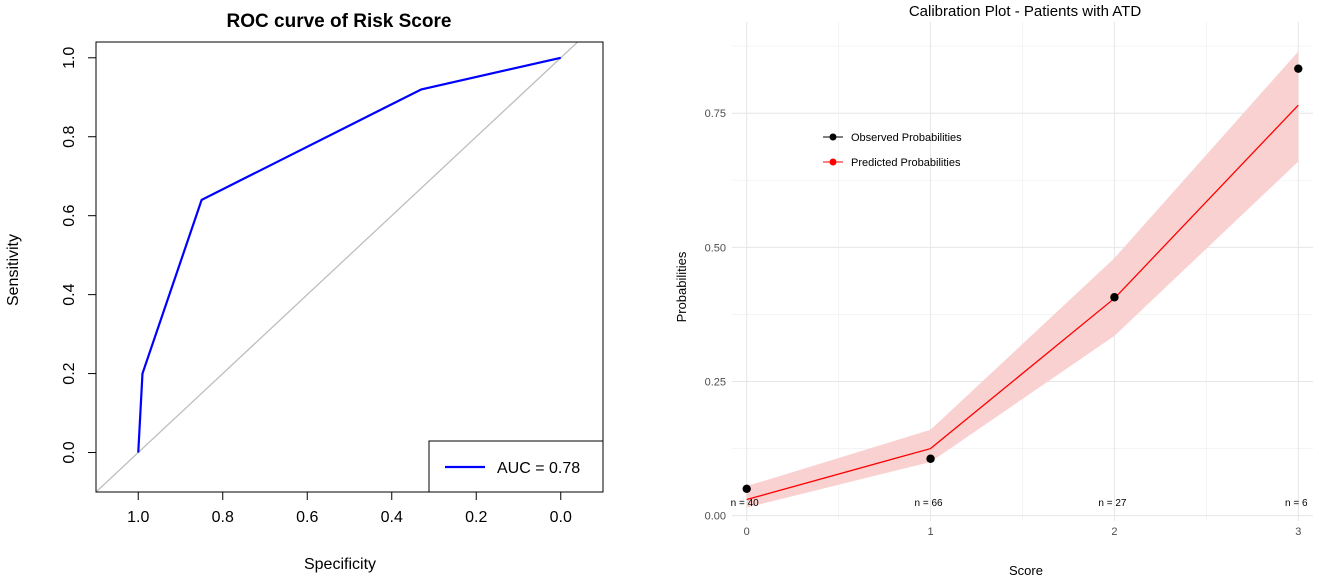 The height and width of the screenshot is (578, 1319). I want to click on cal-legend-predicted-label: Predicted Probabilities, so click(906, 163).